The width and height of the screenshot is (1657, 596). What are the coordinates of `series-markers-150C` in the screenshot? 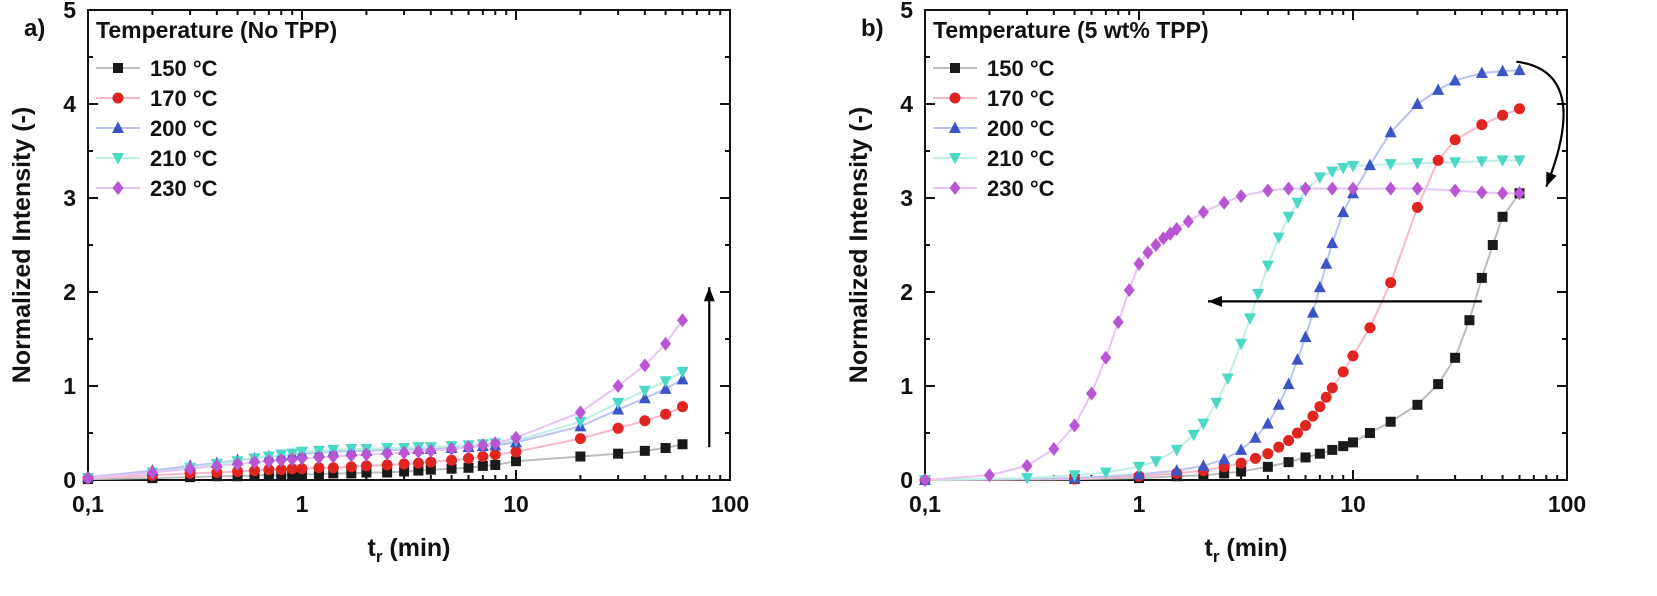 It's located at (385, 462).